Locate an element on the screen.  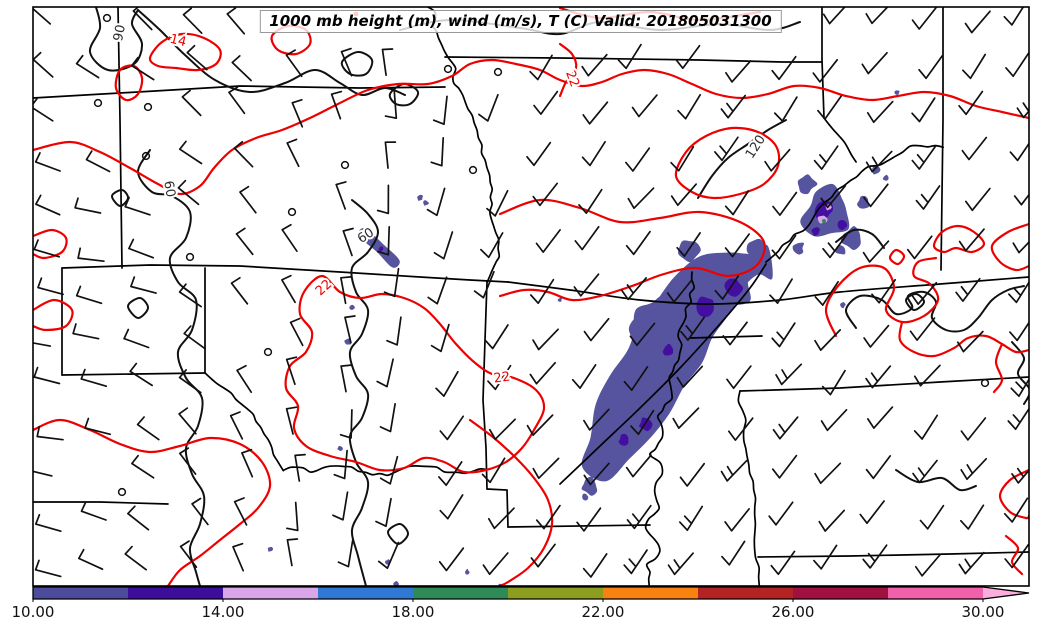
colorbar-tick-label: 18.00 is located at coordinates (413, 612).